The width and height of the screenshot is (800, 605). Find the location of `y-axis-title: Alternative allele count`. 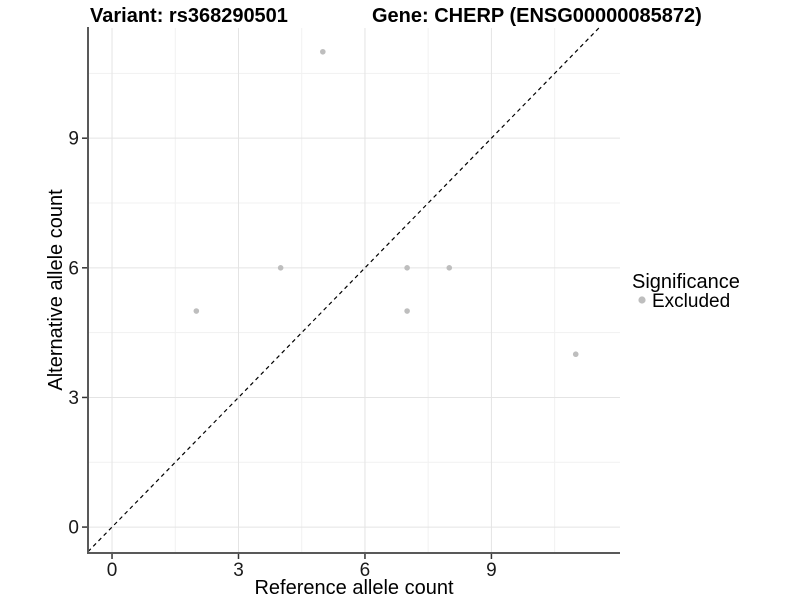

y-axis-title: Alternative allele count is located at coordinates (56, 290).